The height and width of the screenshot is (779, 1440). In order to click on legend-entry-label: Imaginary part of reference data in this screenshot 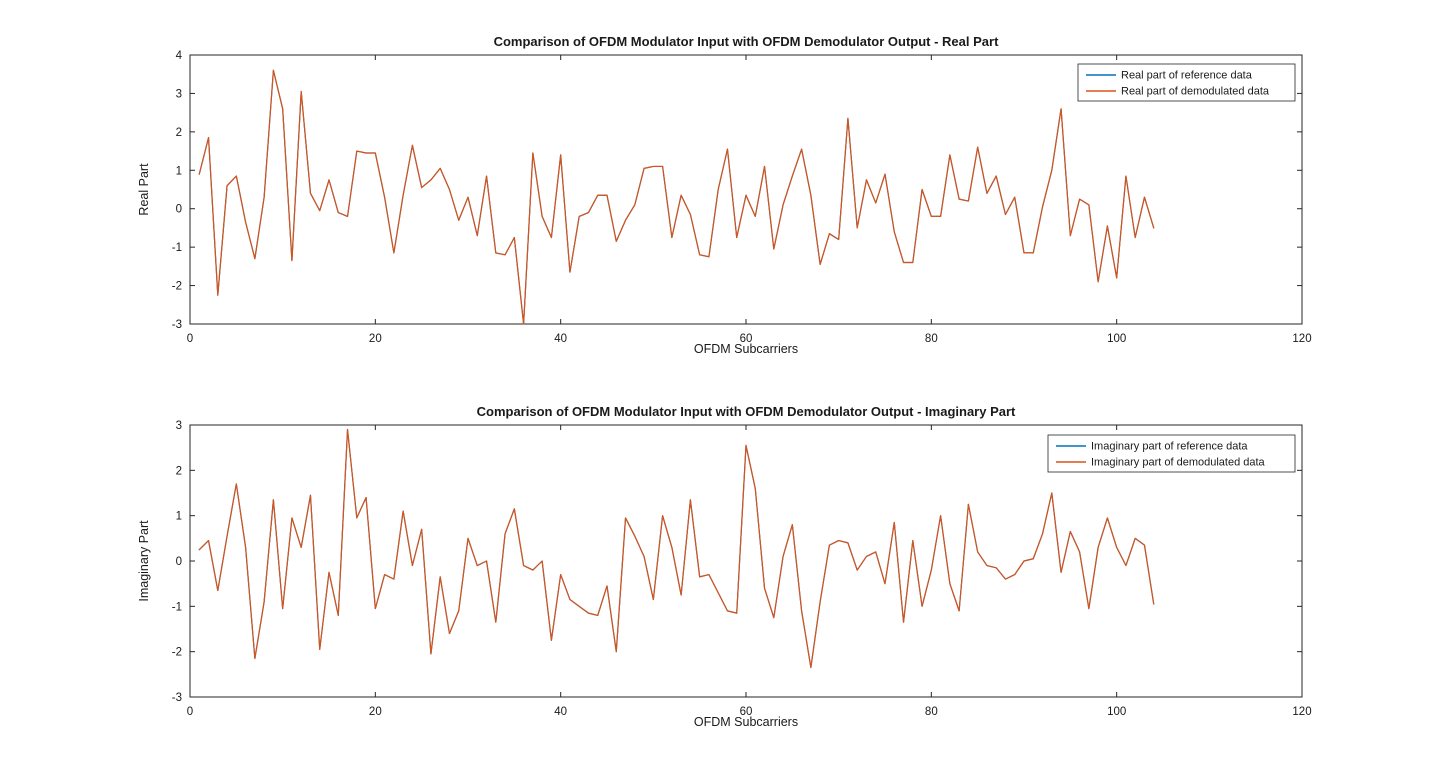, I will do `click(1169, 447)`.